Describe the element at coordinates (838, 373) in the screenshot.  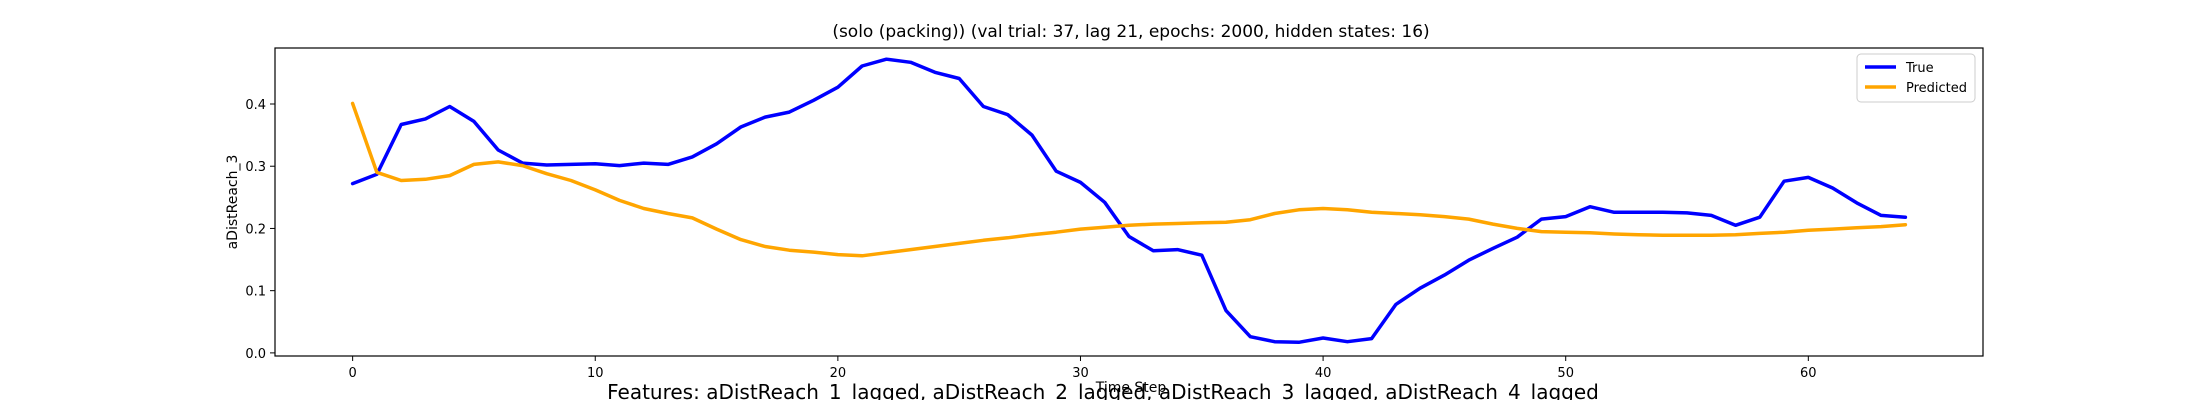
I see `x-tick-label: 20` at that location.